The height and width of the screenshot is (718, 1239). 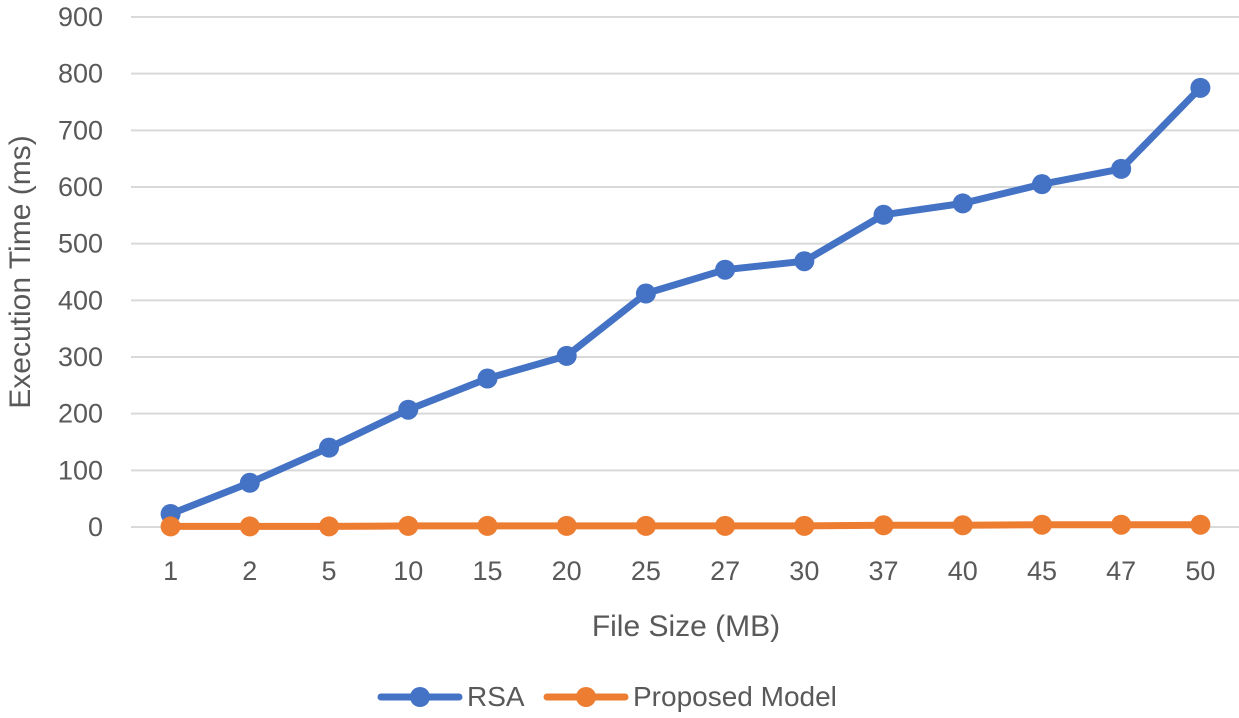 I want to click on x-axis-tick-labels: 1 2 5 10 15 20 25 27 30 37 40 45 47 50, so click(x=689, y=571).